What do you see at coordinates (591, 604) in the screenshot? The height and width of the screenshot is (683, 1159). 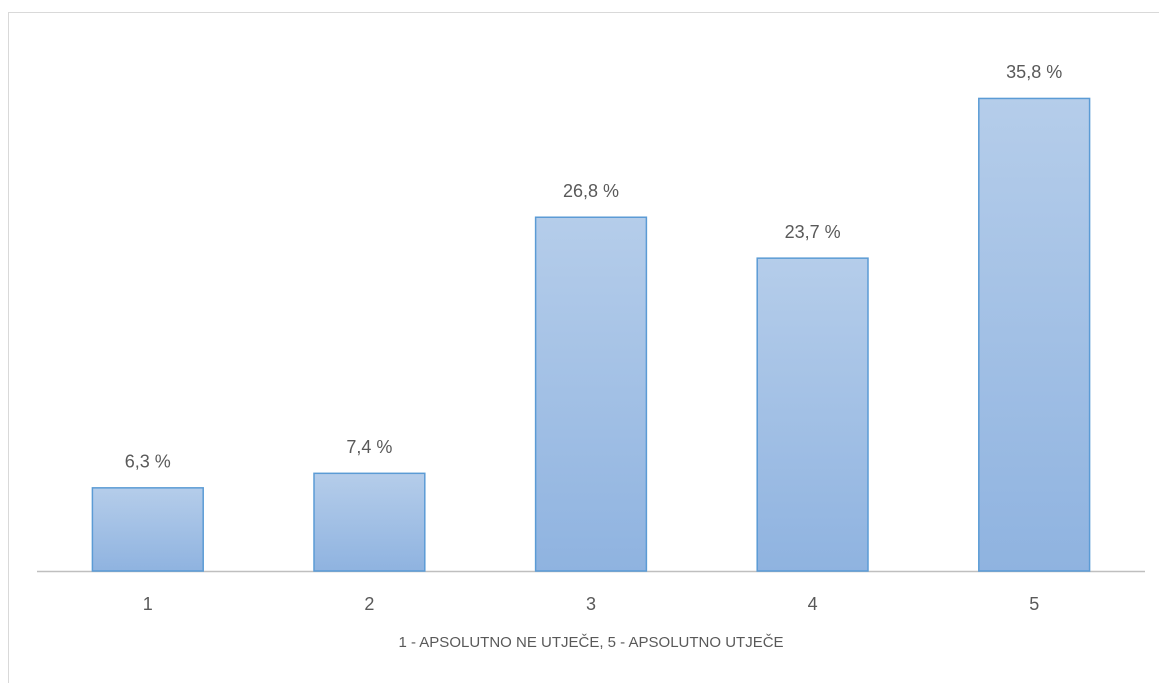 I see `x-tick-label: 3` at bounding box center [591, 604].